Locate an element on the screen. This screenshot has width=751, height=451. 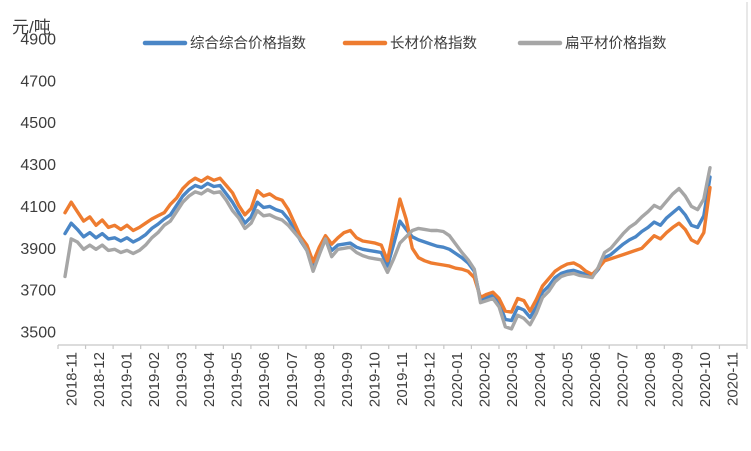
y-axis-unit-label: 元/吨 is located at coordinates (31, 27).